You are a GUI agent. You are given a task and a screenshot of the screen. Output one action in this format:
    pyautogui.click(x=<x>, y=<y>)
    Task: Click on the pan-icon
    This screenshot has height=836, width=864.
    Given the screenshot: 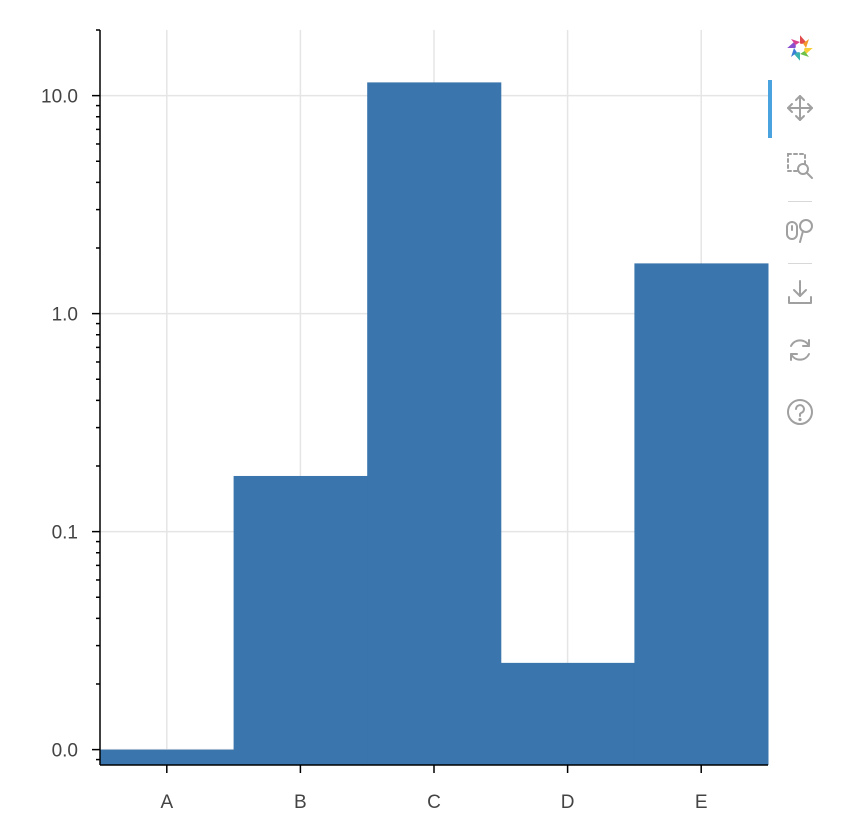 What is the action you would take?
    pyautogui.click(x=800, y=108)
    